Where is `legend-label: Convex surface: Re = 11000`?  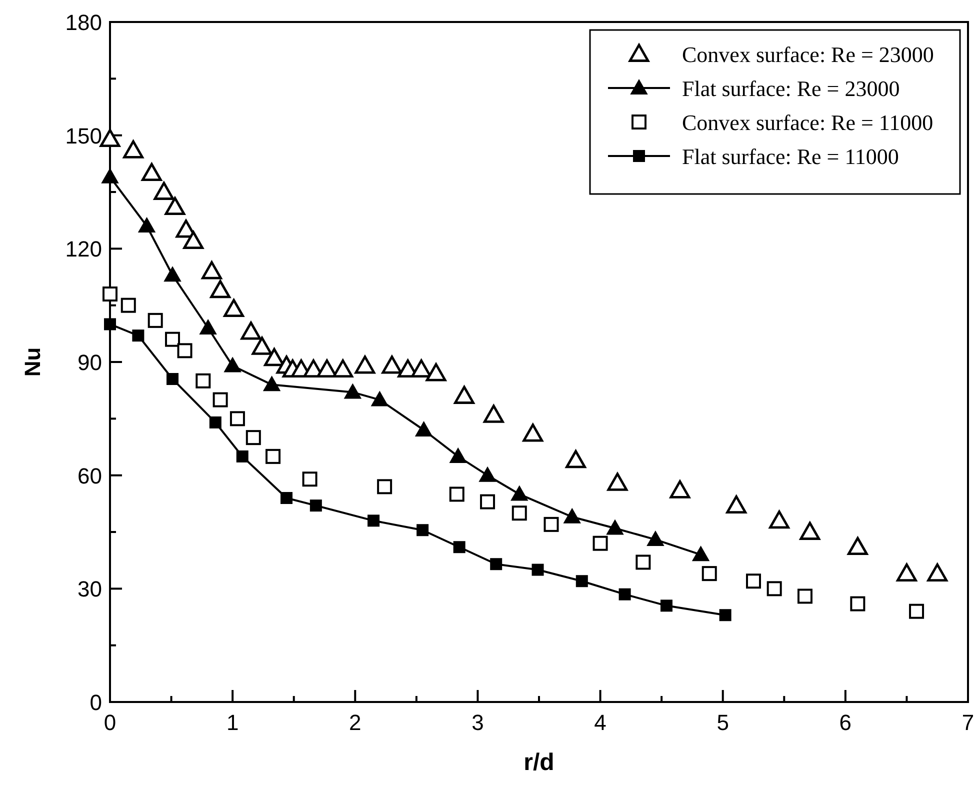 legend-label: Convex surface: Re = 11000 is located at coordinates (808, 122).